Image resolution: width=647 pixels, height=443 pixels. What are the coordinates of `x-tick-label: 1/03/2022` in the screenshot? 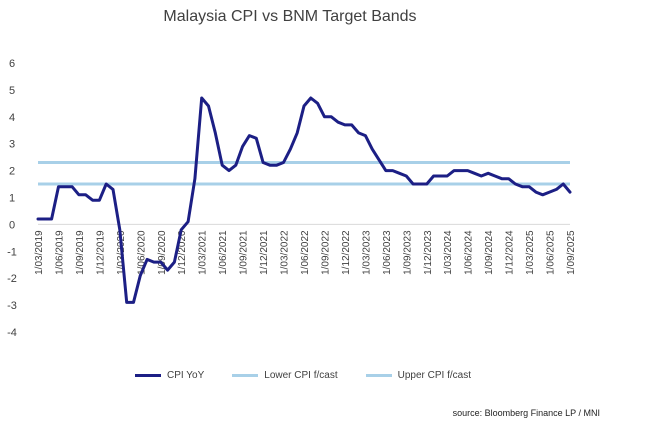 It's located at (285, 252).